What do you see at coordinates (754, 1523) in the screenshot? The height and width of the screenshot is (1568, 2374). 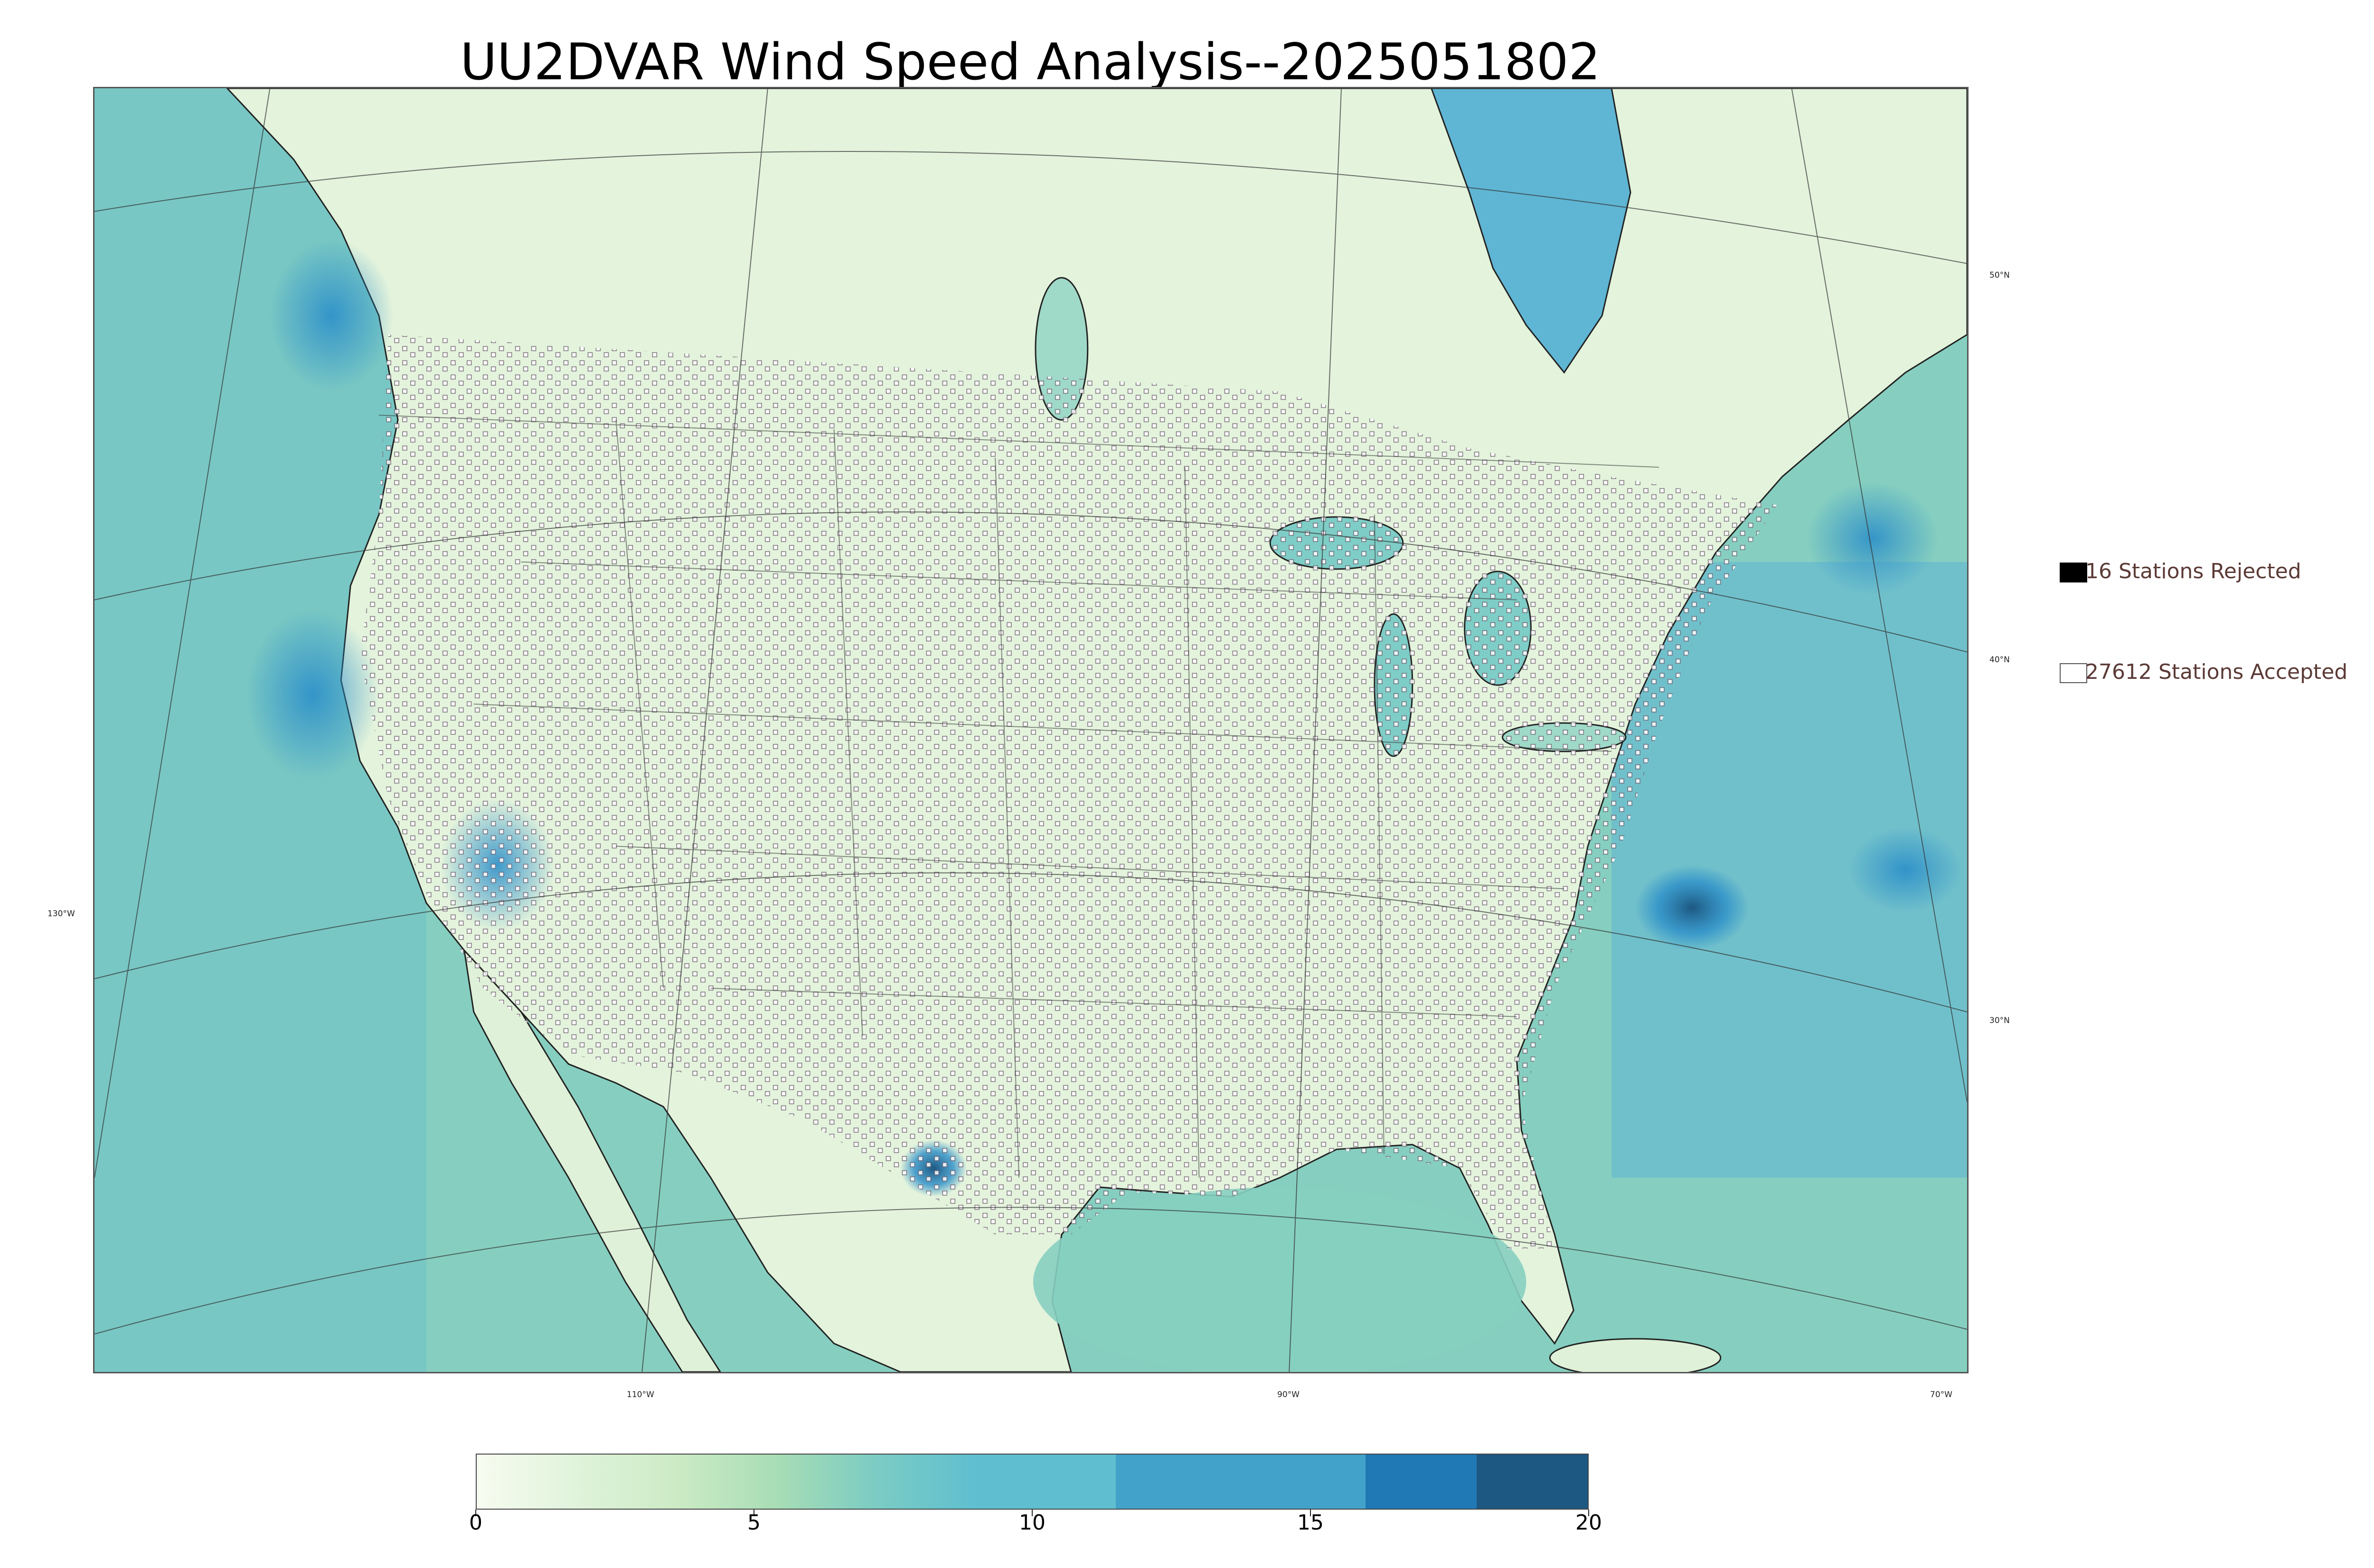 I see `colorbar-tick-label: 5` at bounding box center [754, 1523].